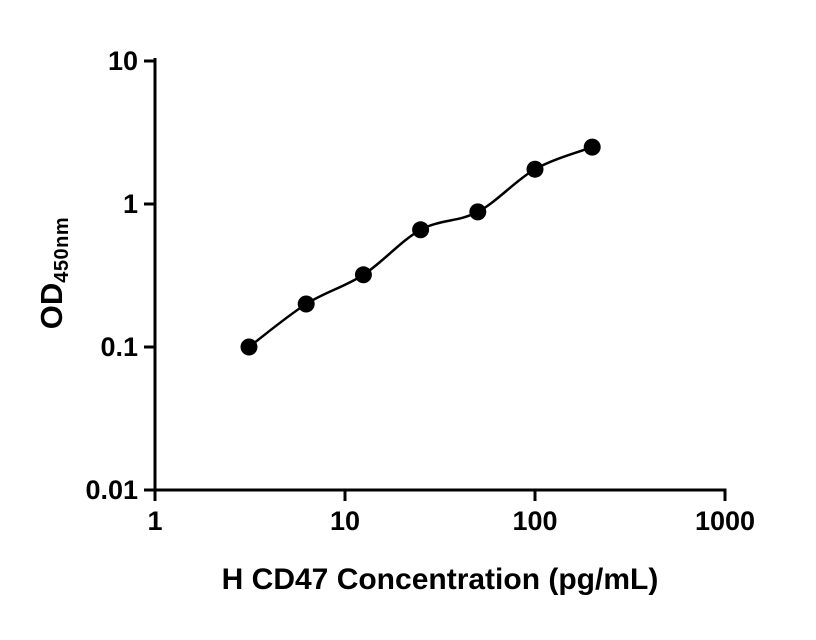 This screenshot has width=816, height=640. Describe the element at coordinates (111, 490) in the screenshot. I see `y-axis-tick-label: 0.01` at that location.